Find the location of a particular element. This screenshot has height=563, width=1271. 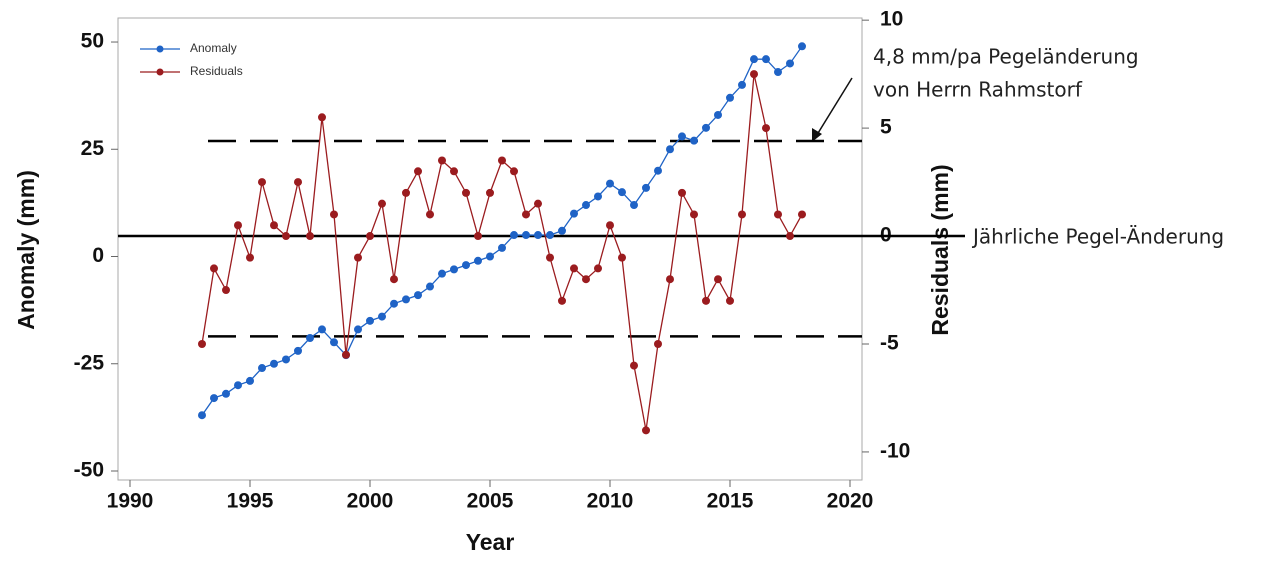

x-tick-label: 2015 is located at coordinates (730, 501).